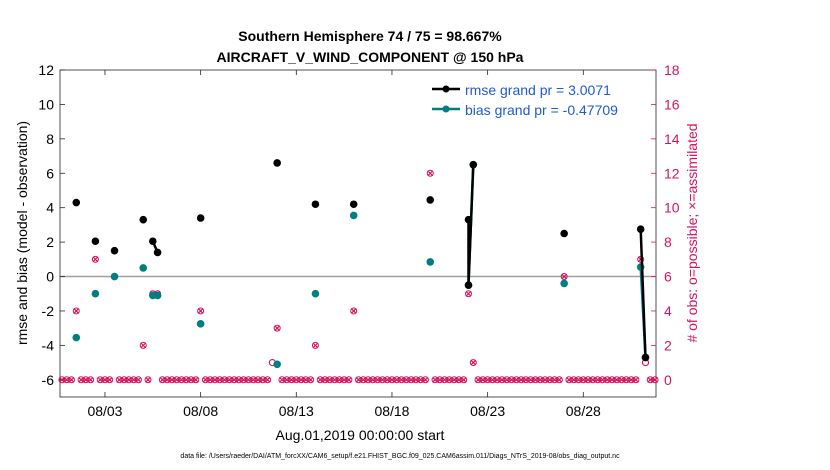 Image resolution: width=830 pixels, height=470 pixels. Describe the element at coordinates (672, 139) in the screenshot. I see `y2-tick-label: 14` at that location.